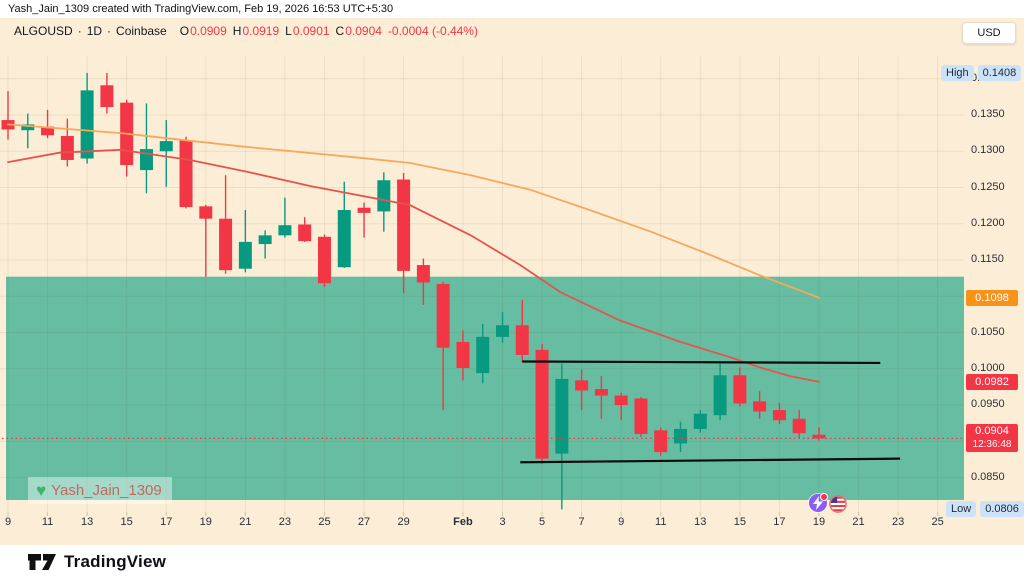 The height and width of the screenshot is (578, 1024). Describe the element at coordinates (987, 259) in the screenshot. I see `price-tick-label: 0.1150` at that location.